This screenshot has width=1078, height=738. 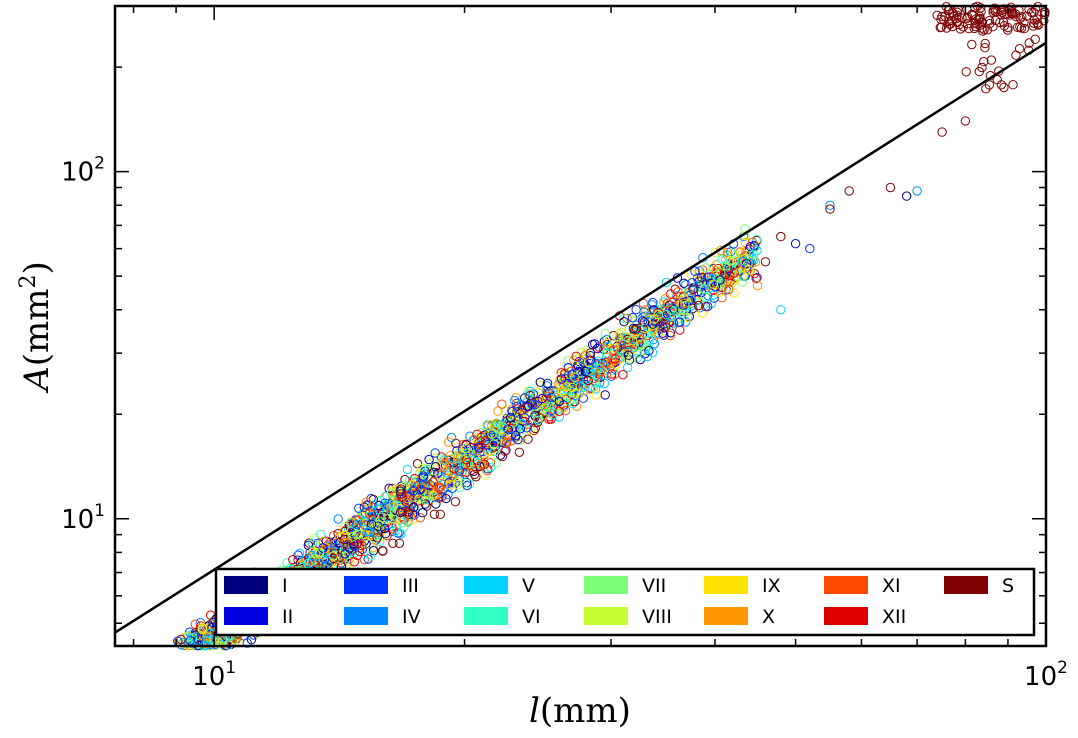 What do you see at coordinates (214, 675) in the screenshot?
I see `x-tick-label-10: 101` at bounding box center [214, 675].